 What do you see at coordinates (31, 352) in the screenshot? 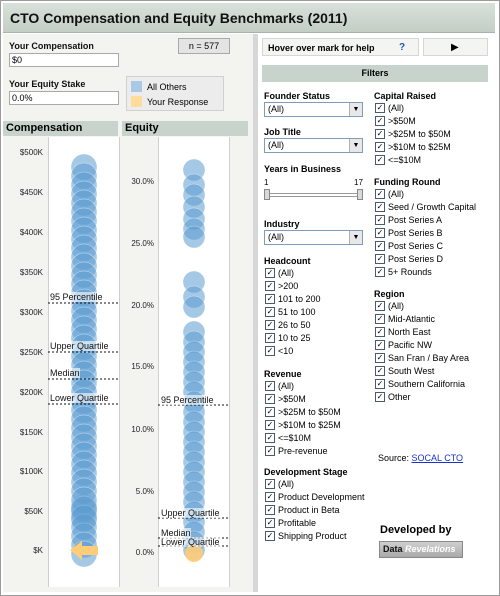
I see `comp-tick: $250K` at bounding box center [31, 352].